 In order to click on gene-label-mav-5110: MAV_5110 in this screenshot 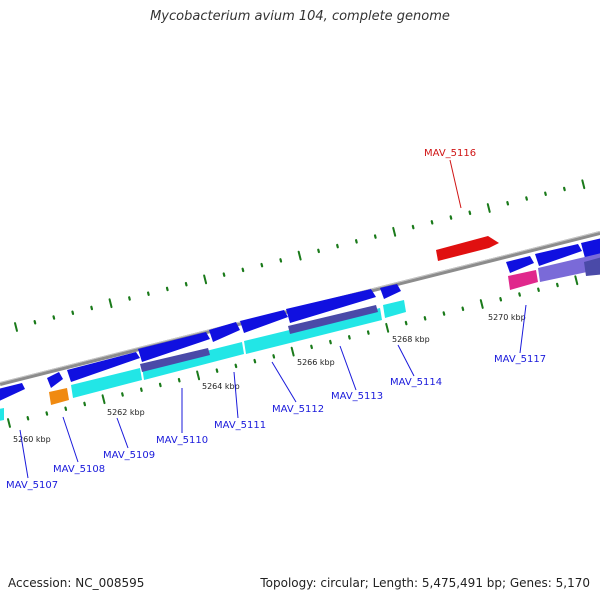, I will do `click(182, 440)`.